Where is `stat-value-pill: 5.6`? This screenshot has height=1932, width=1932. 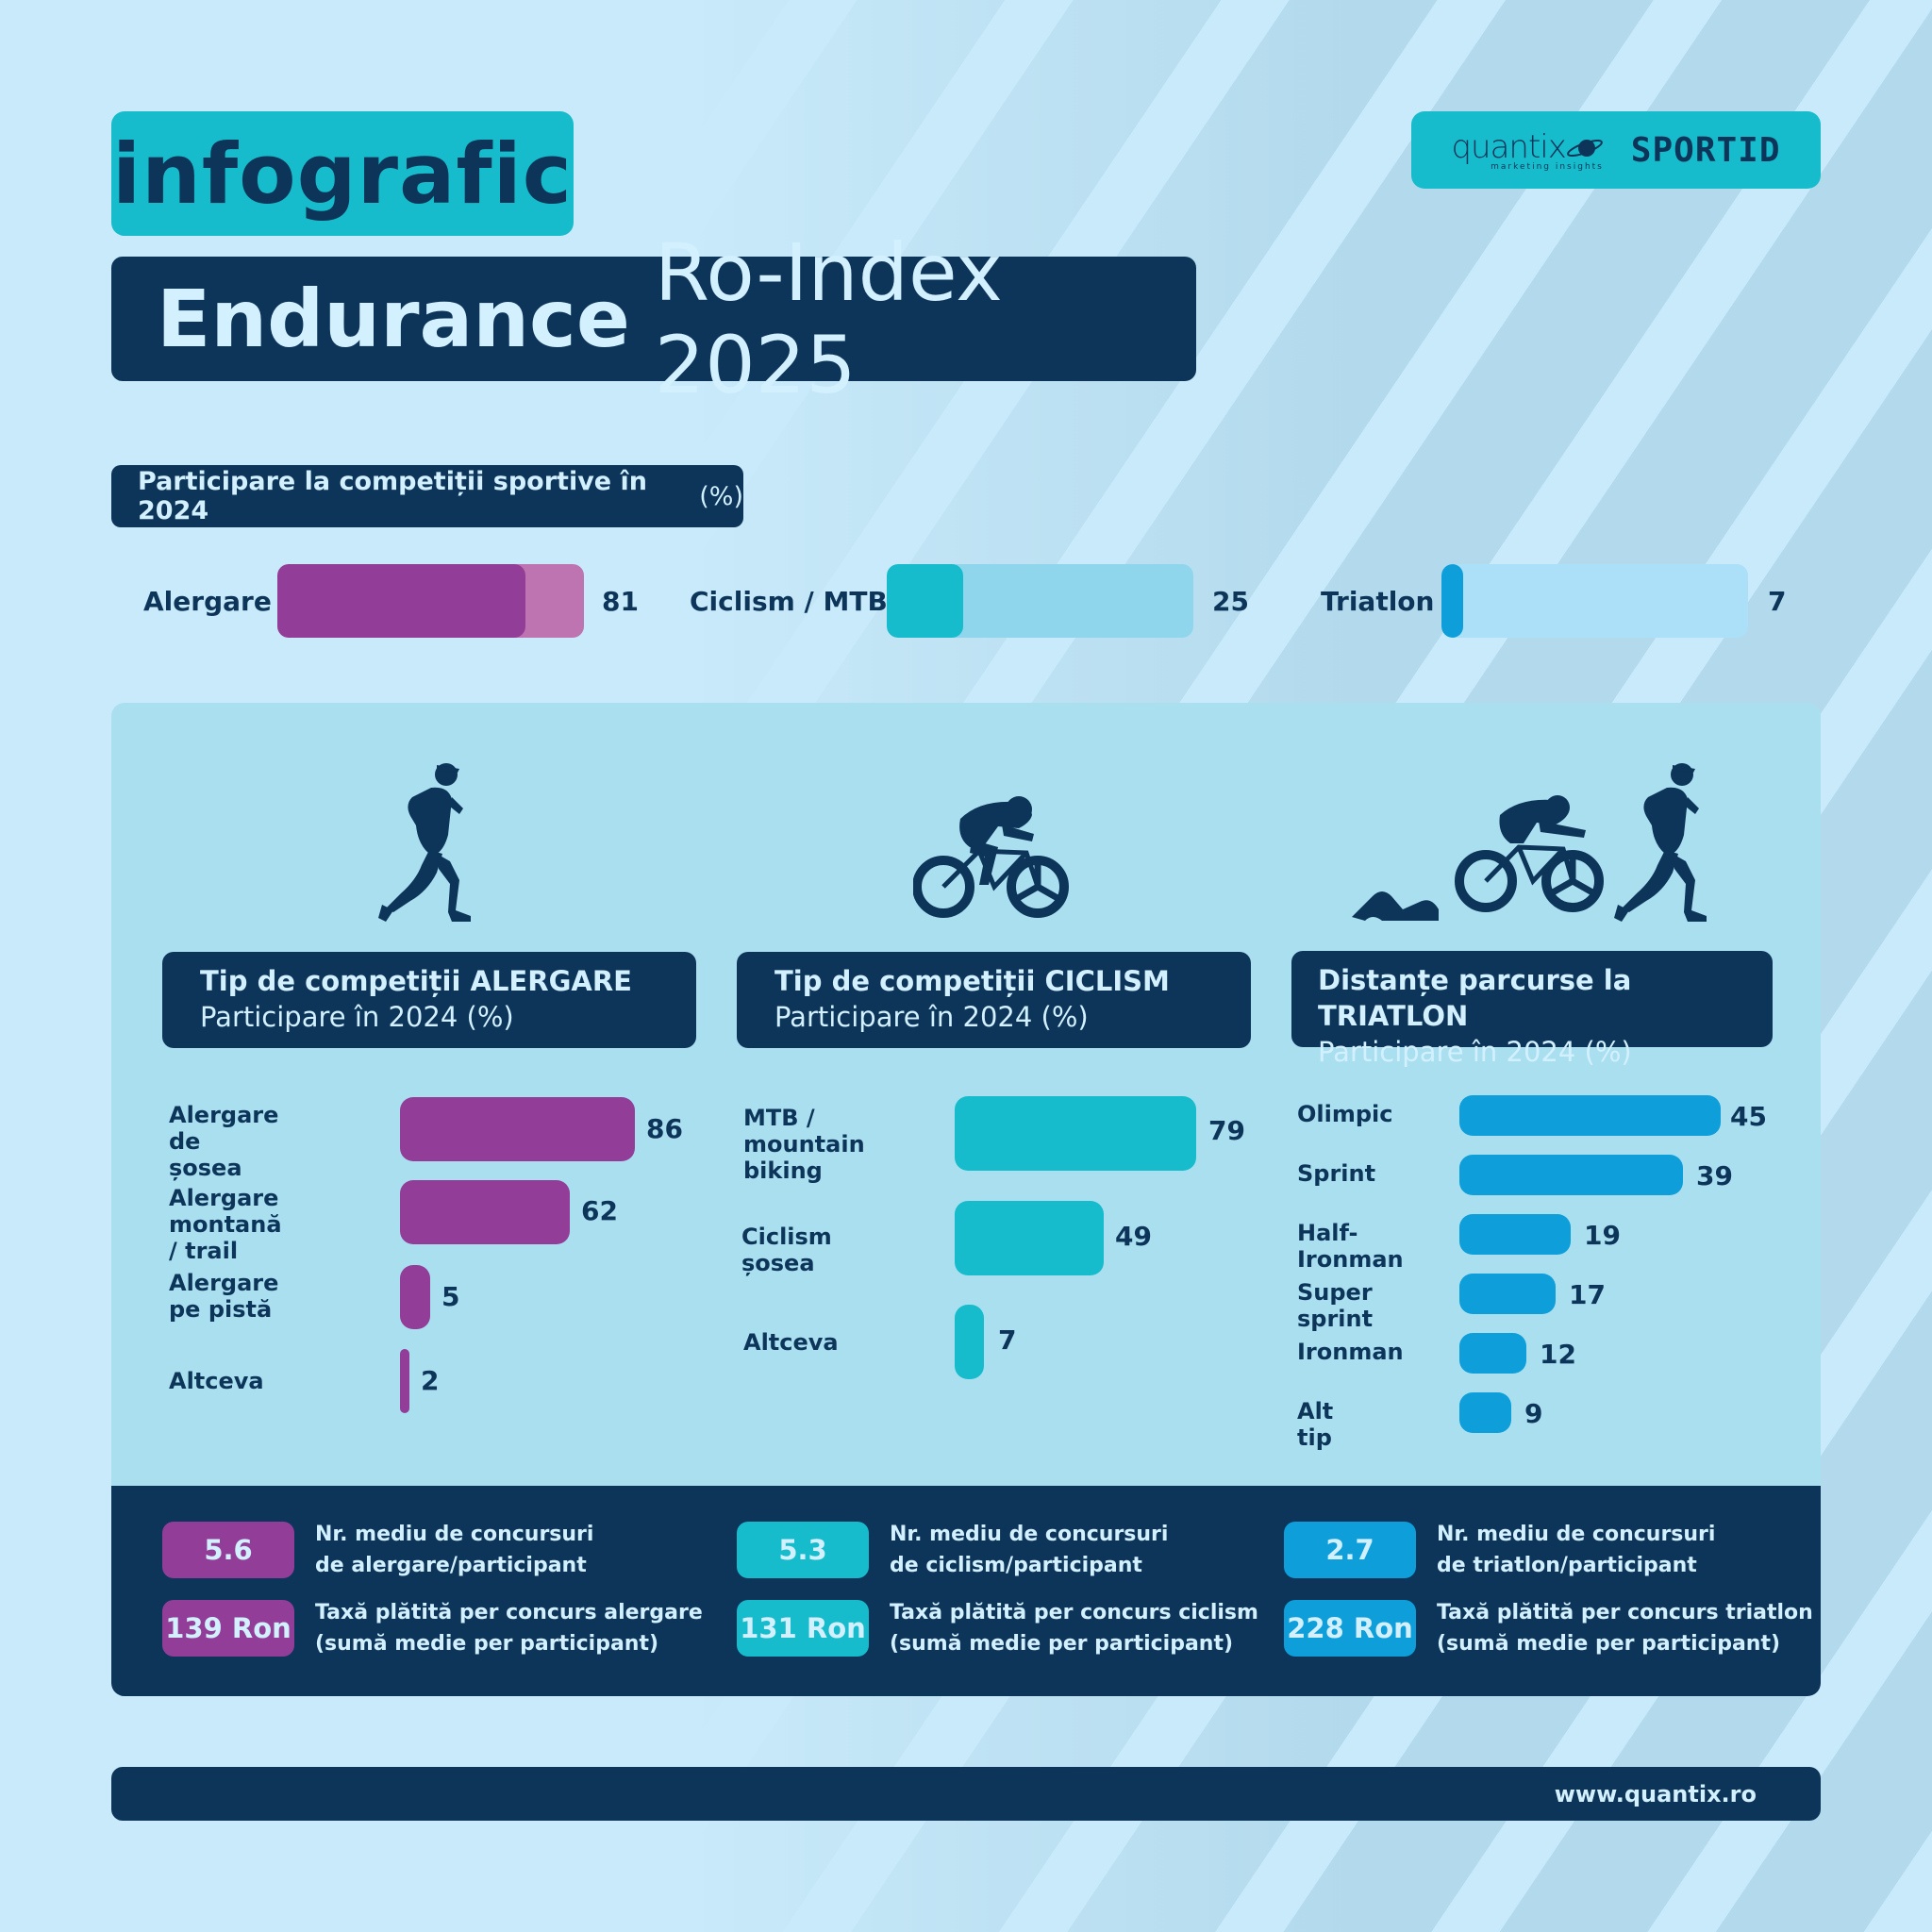 stat-value-pill: 5.6 is located at coordinates (228, 1550).